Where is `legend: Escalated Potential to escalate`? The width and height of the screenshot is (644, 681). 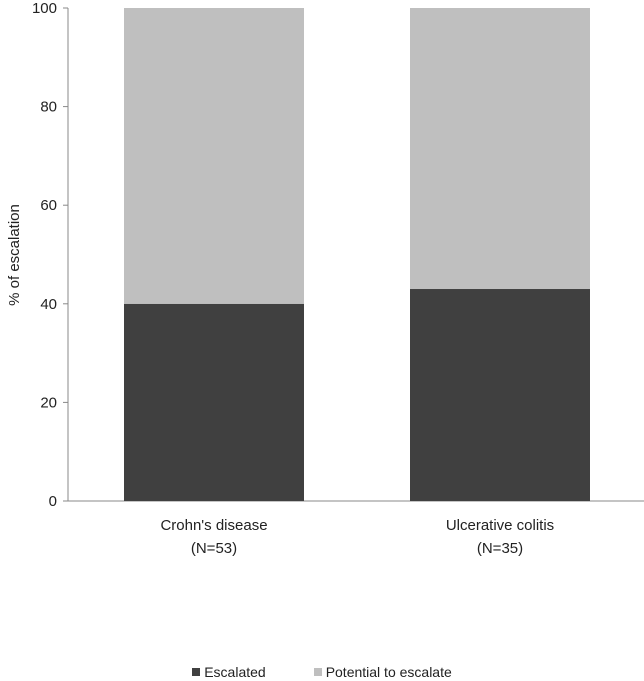
legend: Escalated Potential to escalate is located at coordinates (322, 672).